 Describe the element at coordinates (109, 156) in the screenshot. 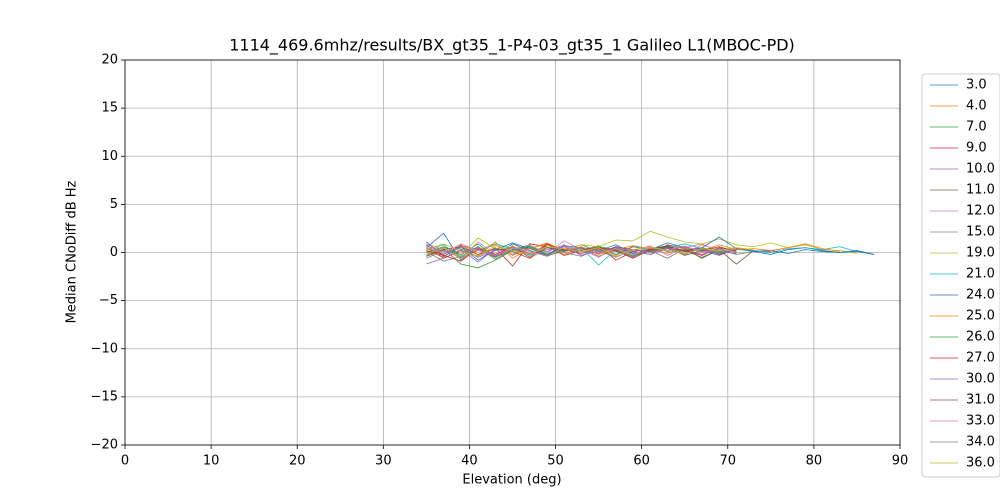

I see `y-tick-label: 10` at that location.